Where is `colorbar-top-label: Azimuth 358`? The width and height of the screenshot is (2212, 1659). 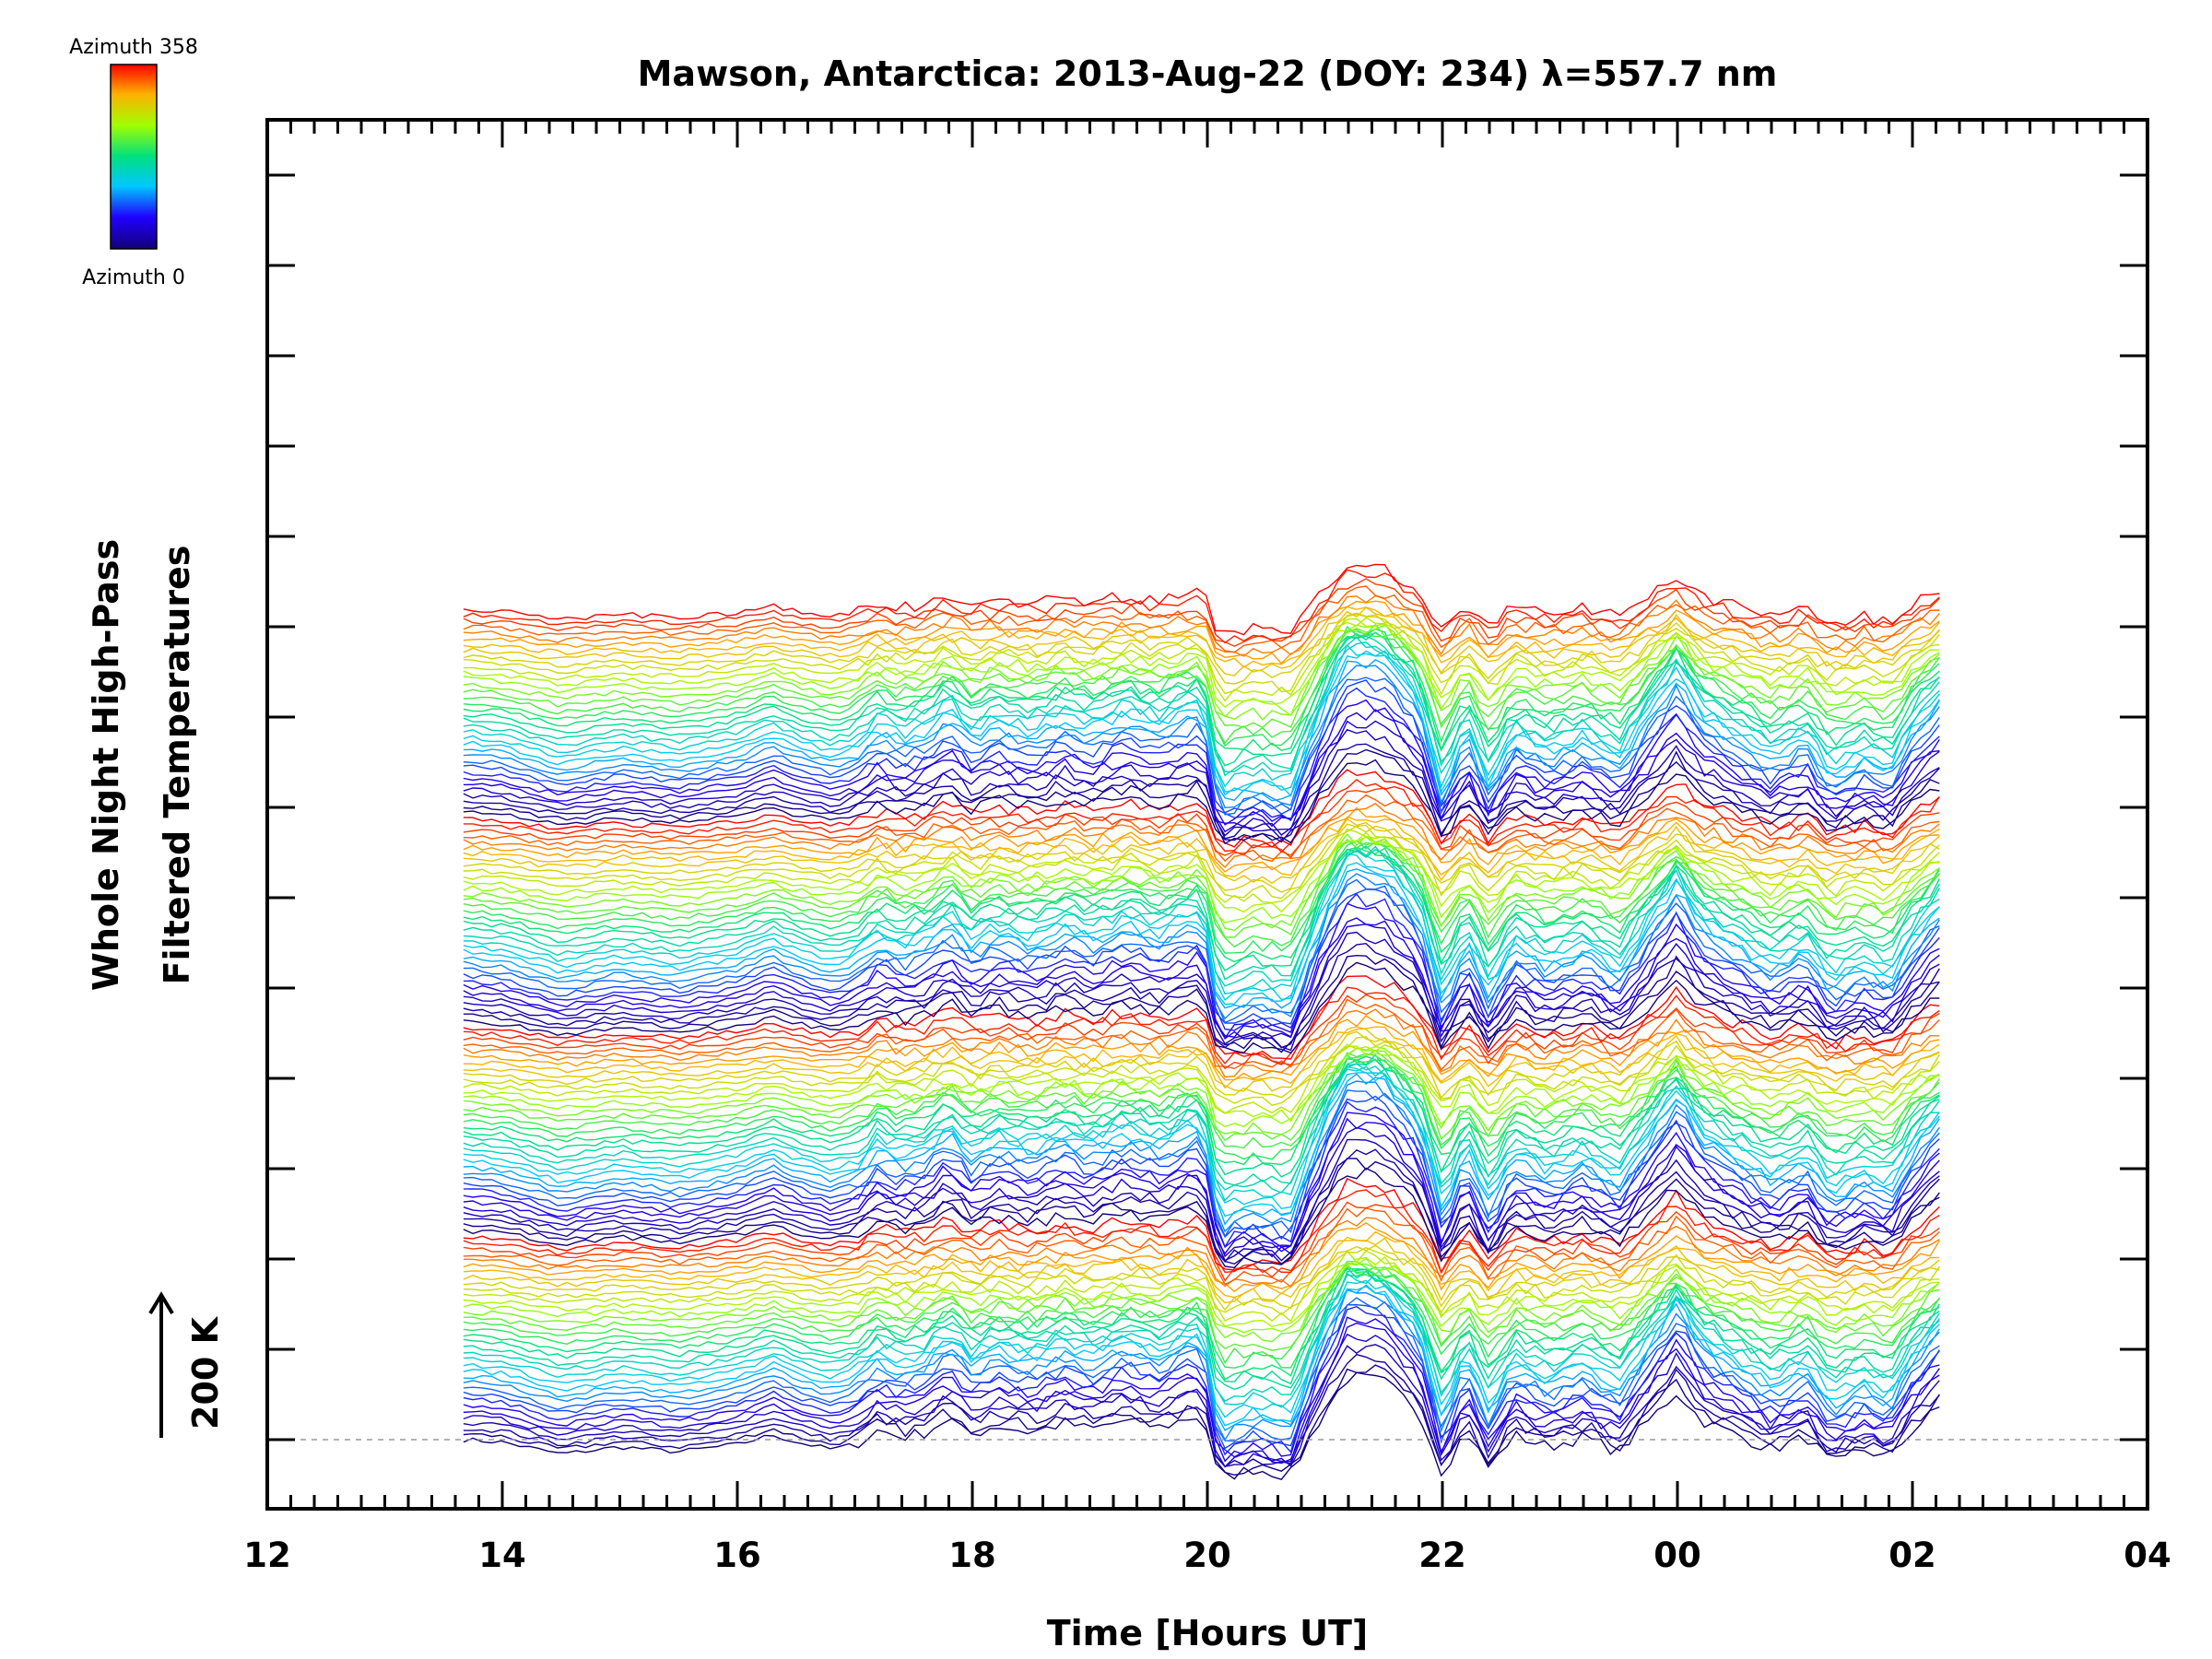
colorbar-top-label: Azimuth 358 is located at coordinates (133, 47).